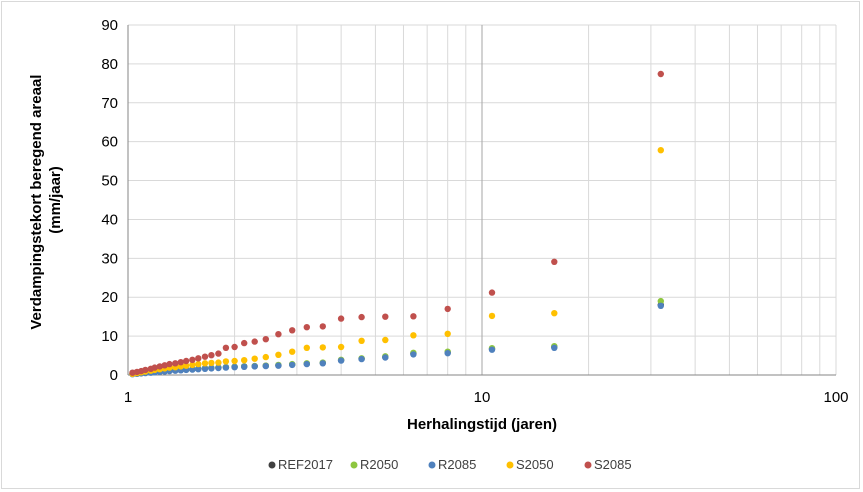 The image size is (863, 492). What do you see at coordinates (588, 465) in the screenshot?
I see `legend-marker-s2085` at bounding box center [588, 465].